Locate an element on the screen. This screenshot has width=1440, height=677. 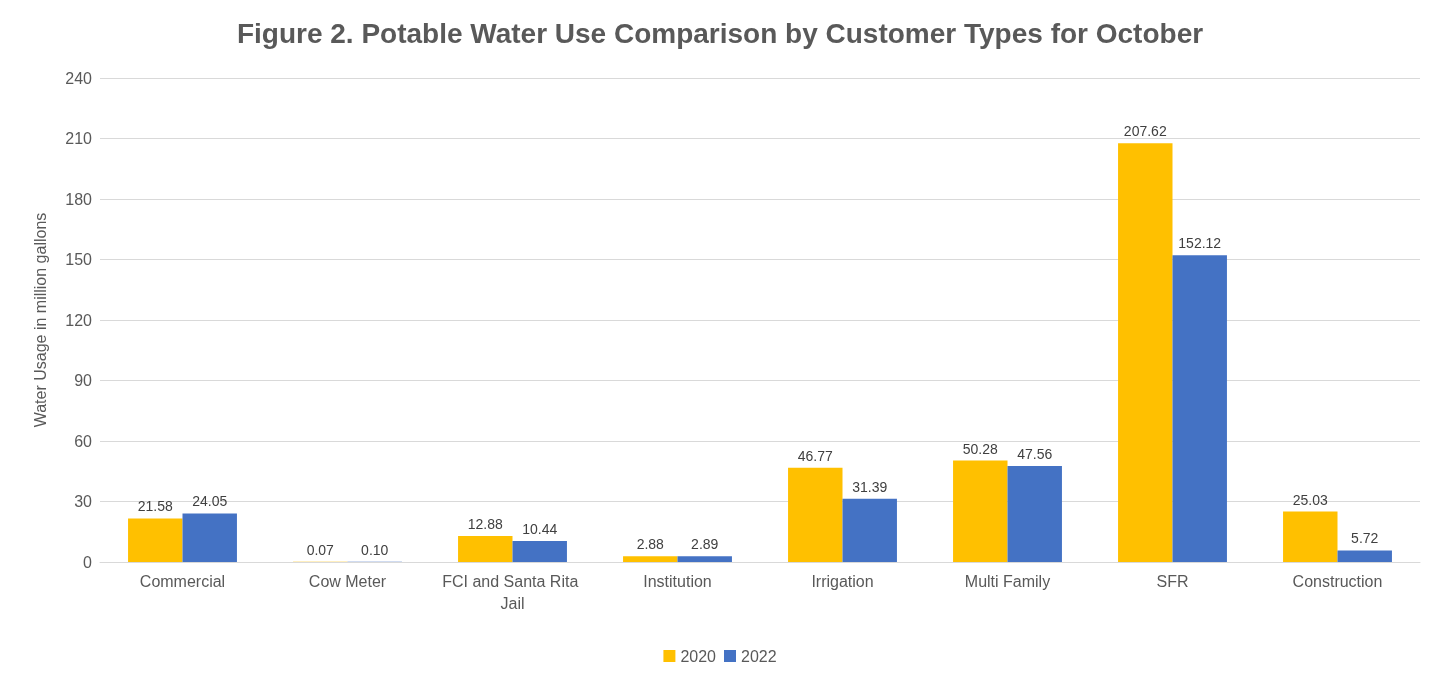
y-tick-label: 0 is located at coordinates (88, 562).